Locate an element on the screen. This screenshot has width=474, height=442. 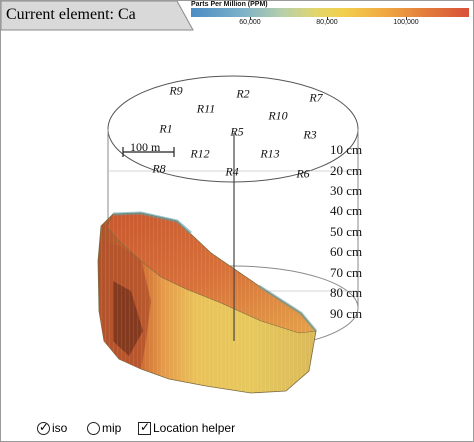
depth-label: 40 cm is located at coordinates (346, 210).